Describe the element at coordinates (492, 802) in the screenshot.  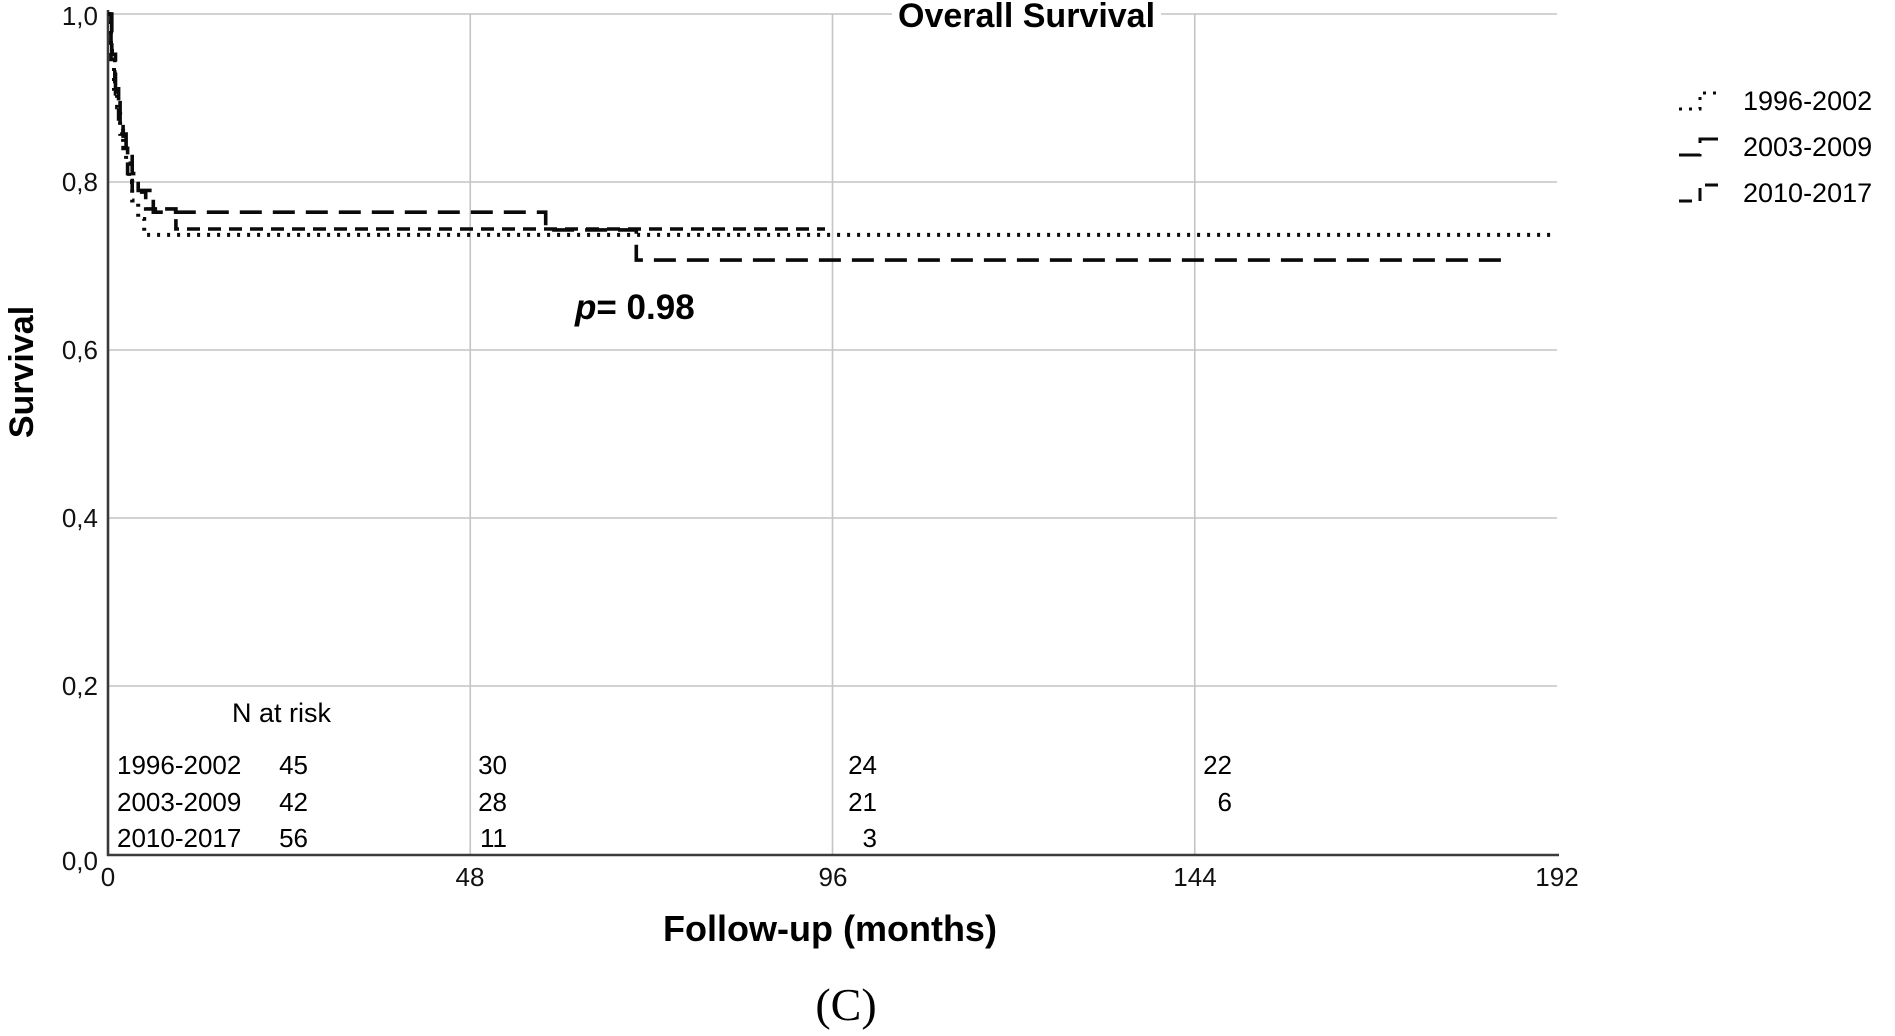
I see `risk-value: 28` at that location.